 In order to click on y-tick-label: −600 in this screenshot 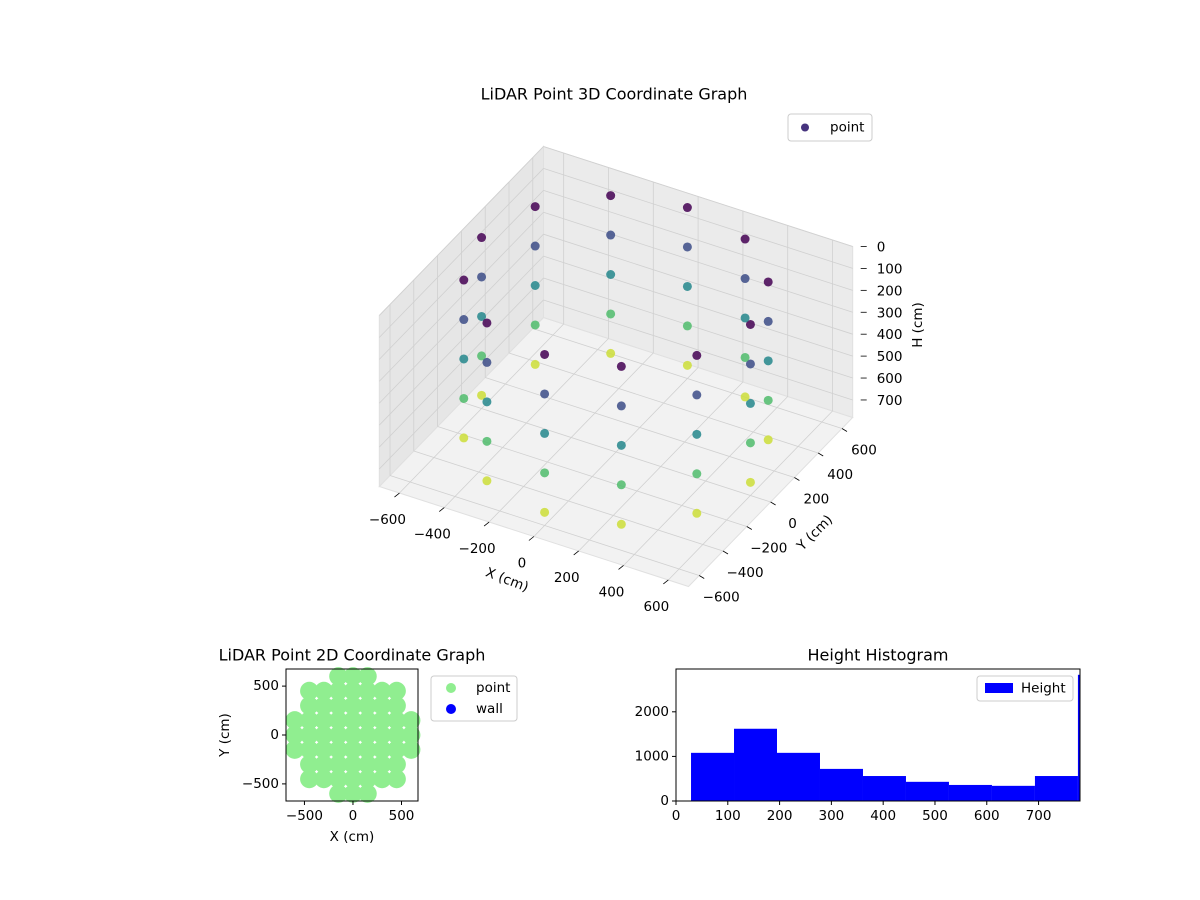, I will do `click(721, 597)`.